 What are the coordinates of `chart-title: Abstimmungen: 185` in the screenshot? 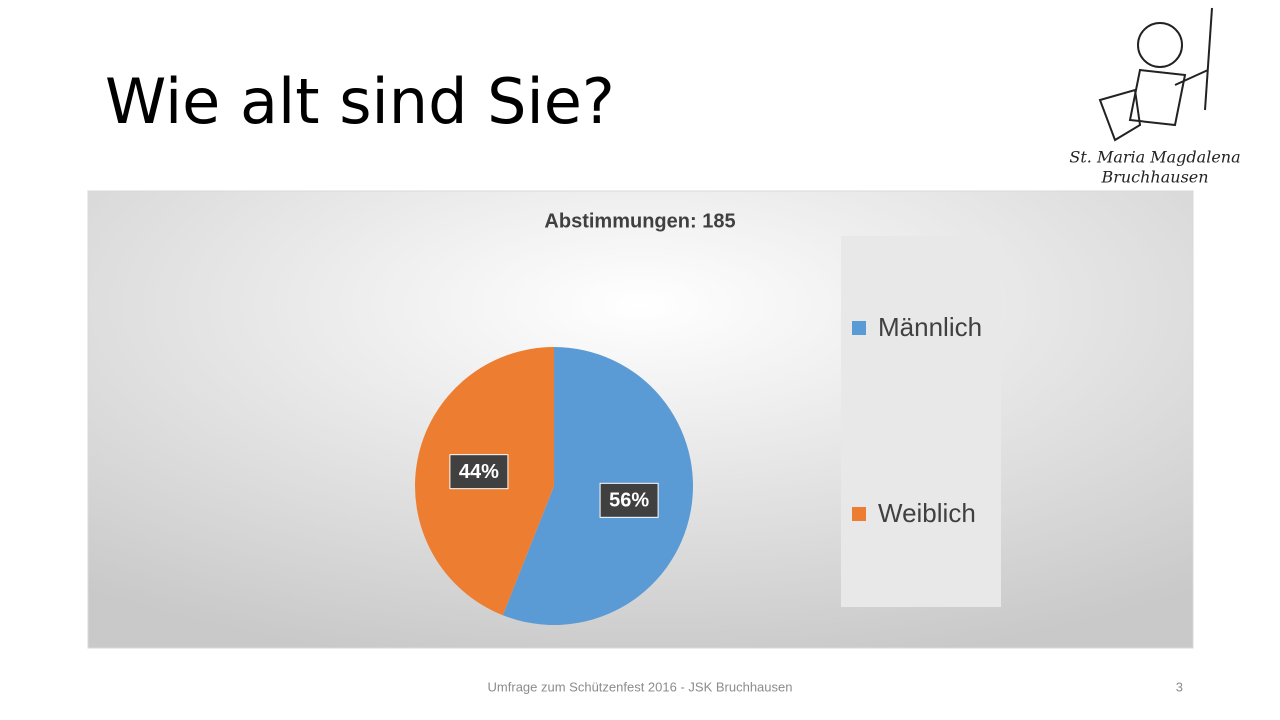 It's located at (639, 221).